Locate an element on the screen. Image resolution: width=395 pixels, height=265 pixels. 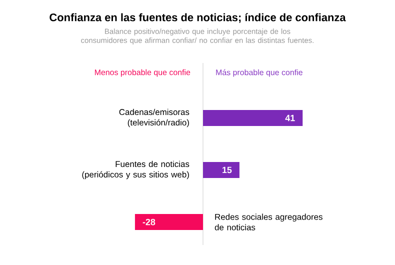
data-label: -28 is located at coordinates (149, 222).